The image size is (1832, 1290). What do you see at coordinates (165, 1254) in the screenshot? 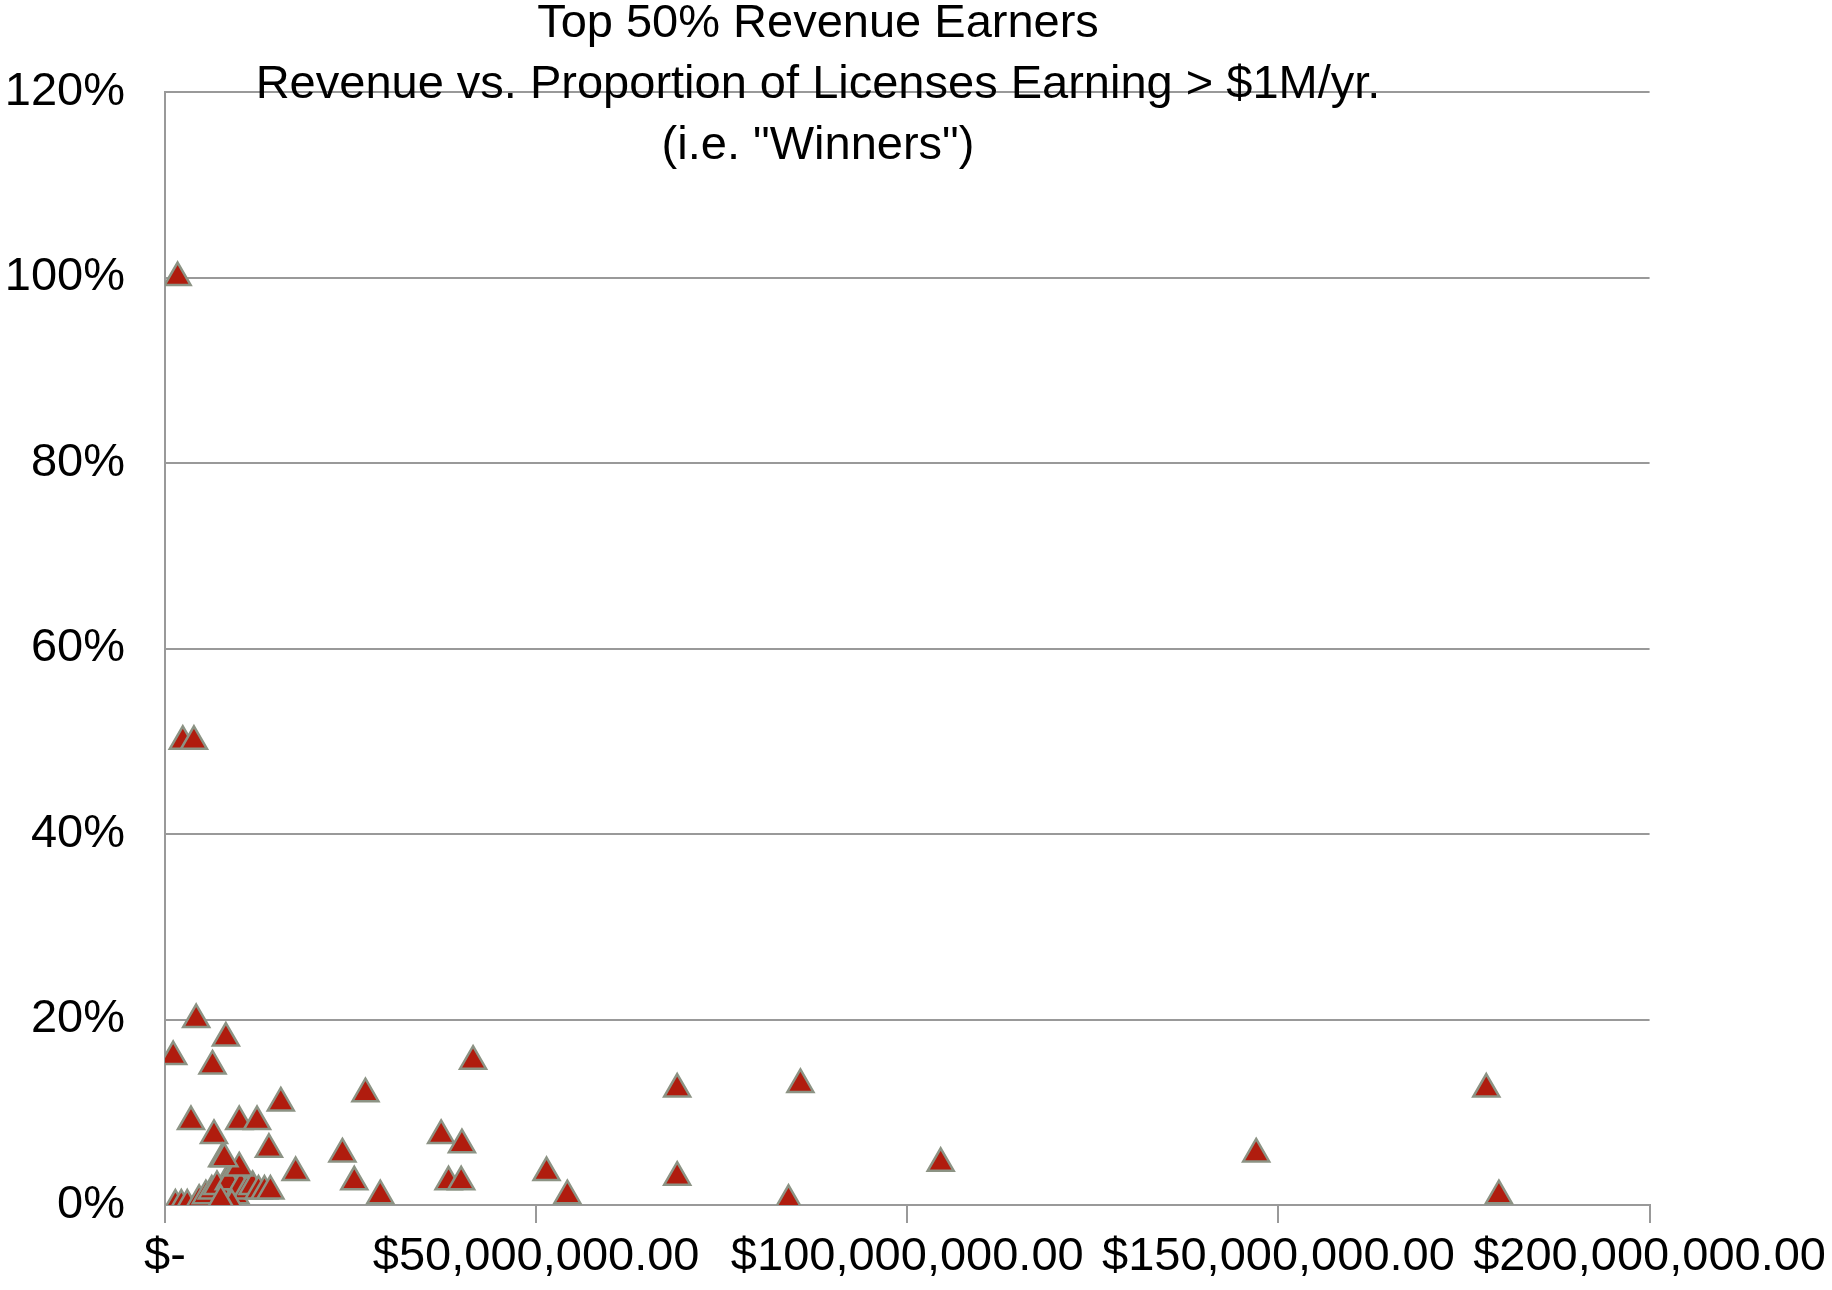
I see `x-tick-label: $-` at bounding box center [165, 1254].